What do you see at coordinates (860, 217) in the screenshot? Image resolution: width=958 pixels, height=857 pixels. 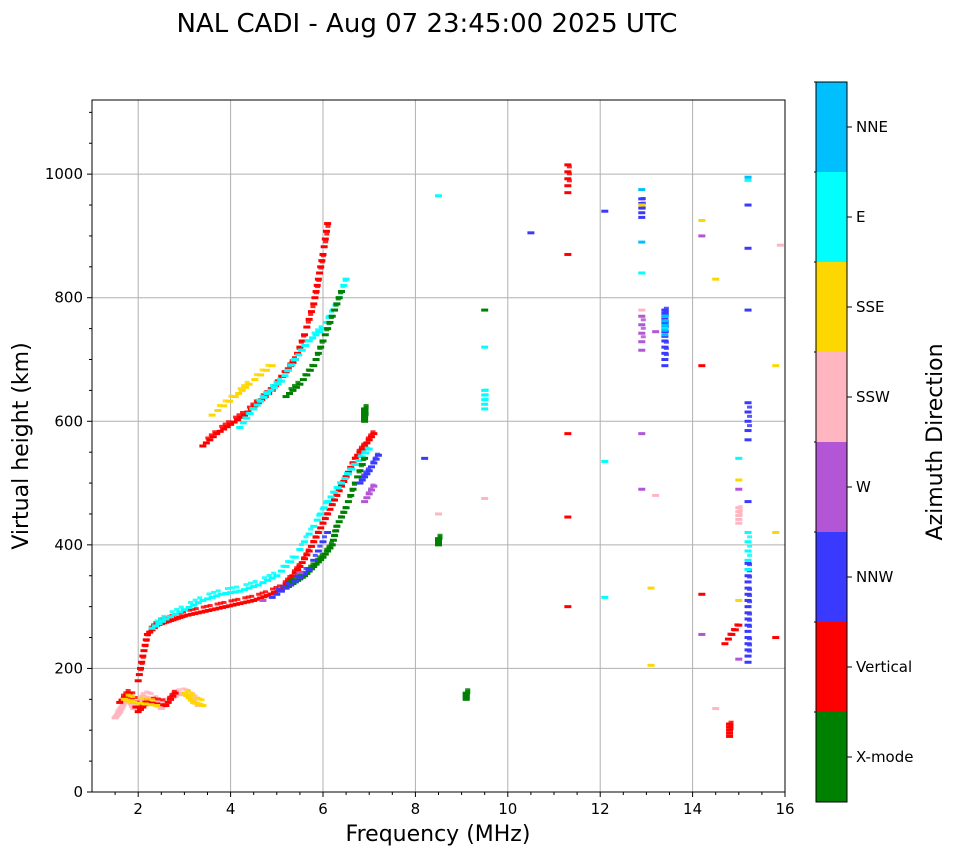 I see `colorbar-tick-label: E` at bounding box center [860, 217].